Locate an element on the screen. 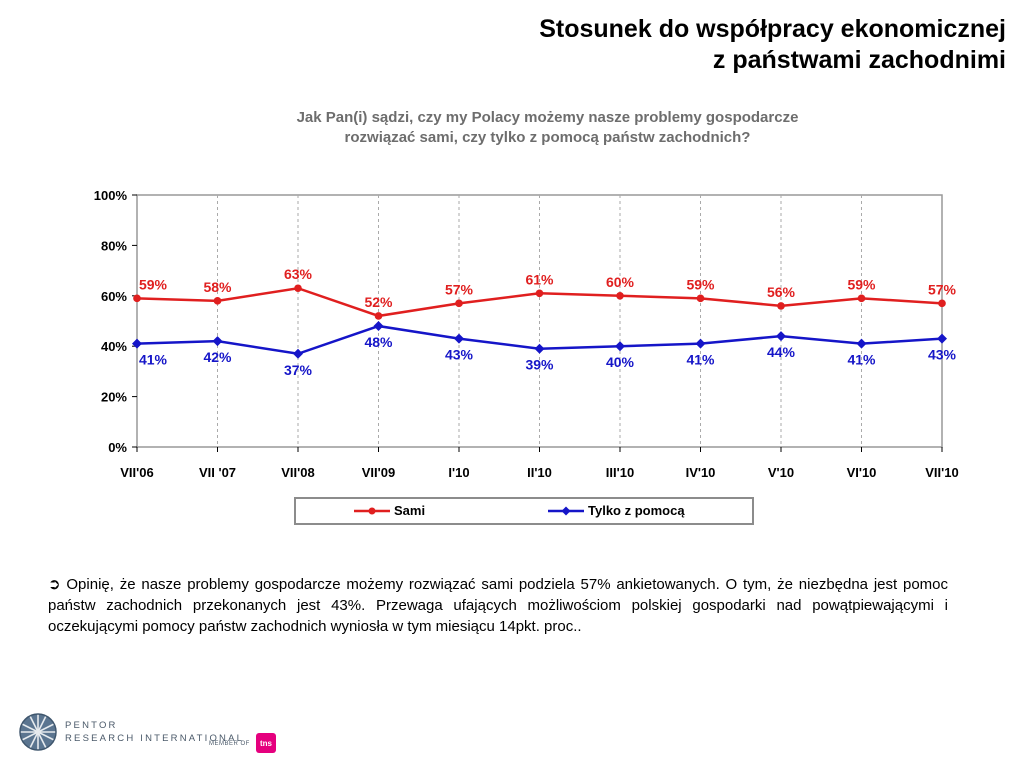  arrow-icon: ➲ is located at coordinates (54, 584).